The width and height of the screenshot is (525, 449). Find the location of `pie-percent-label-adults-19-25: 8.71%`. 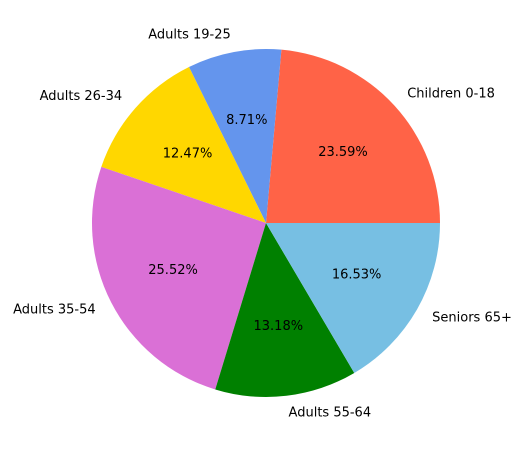

pie-percent-label-adults-19-25: 8.71% is located at coordinates (246, 120).